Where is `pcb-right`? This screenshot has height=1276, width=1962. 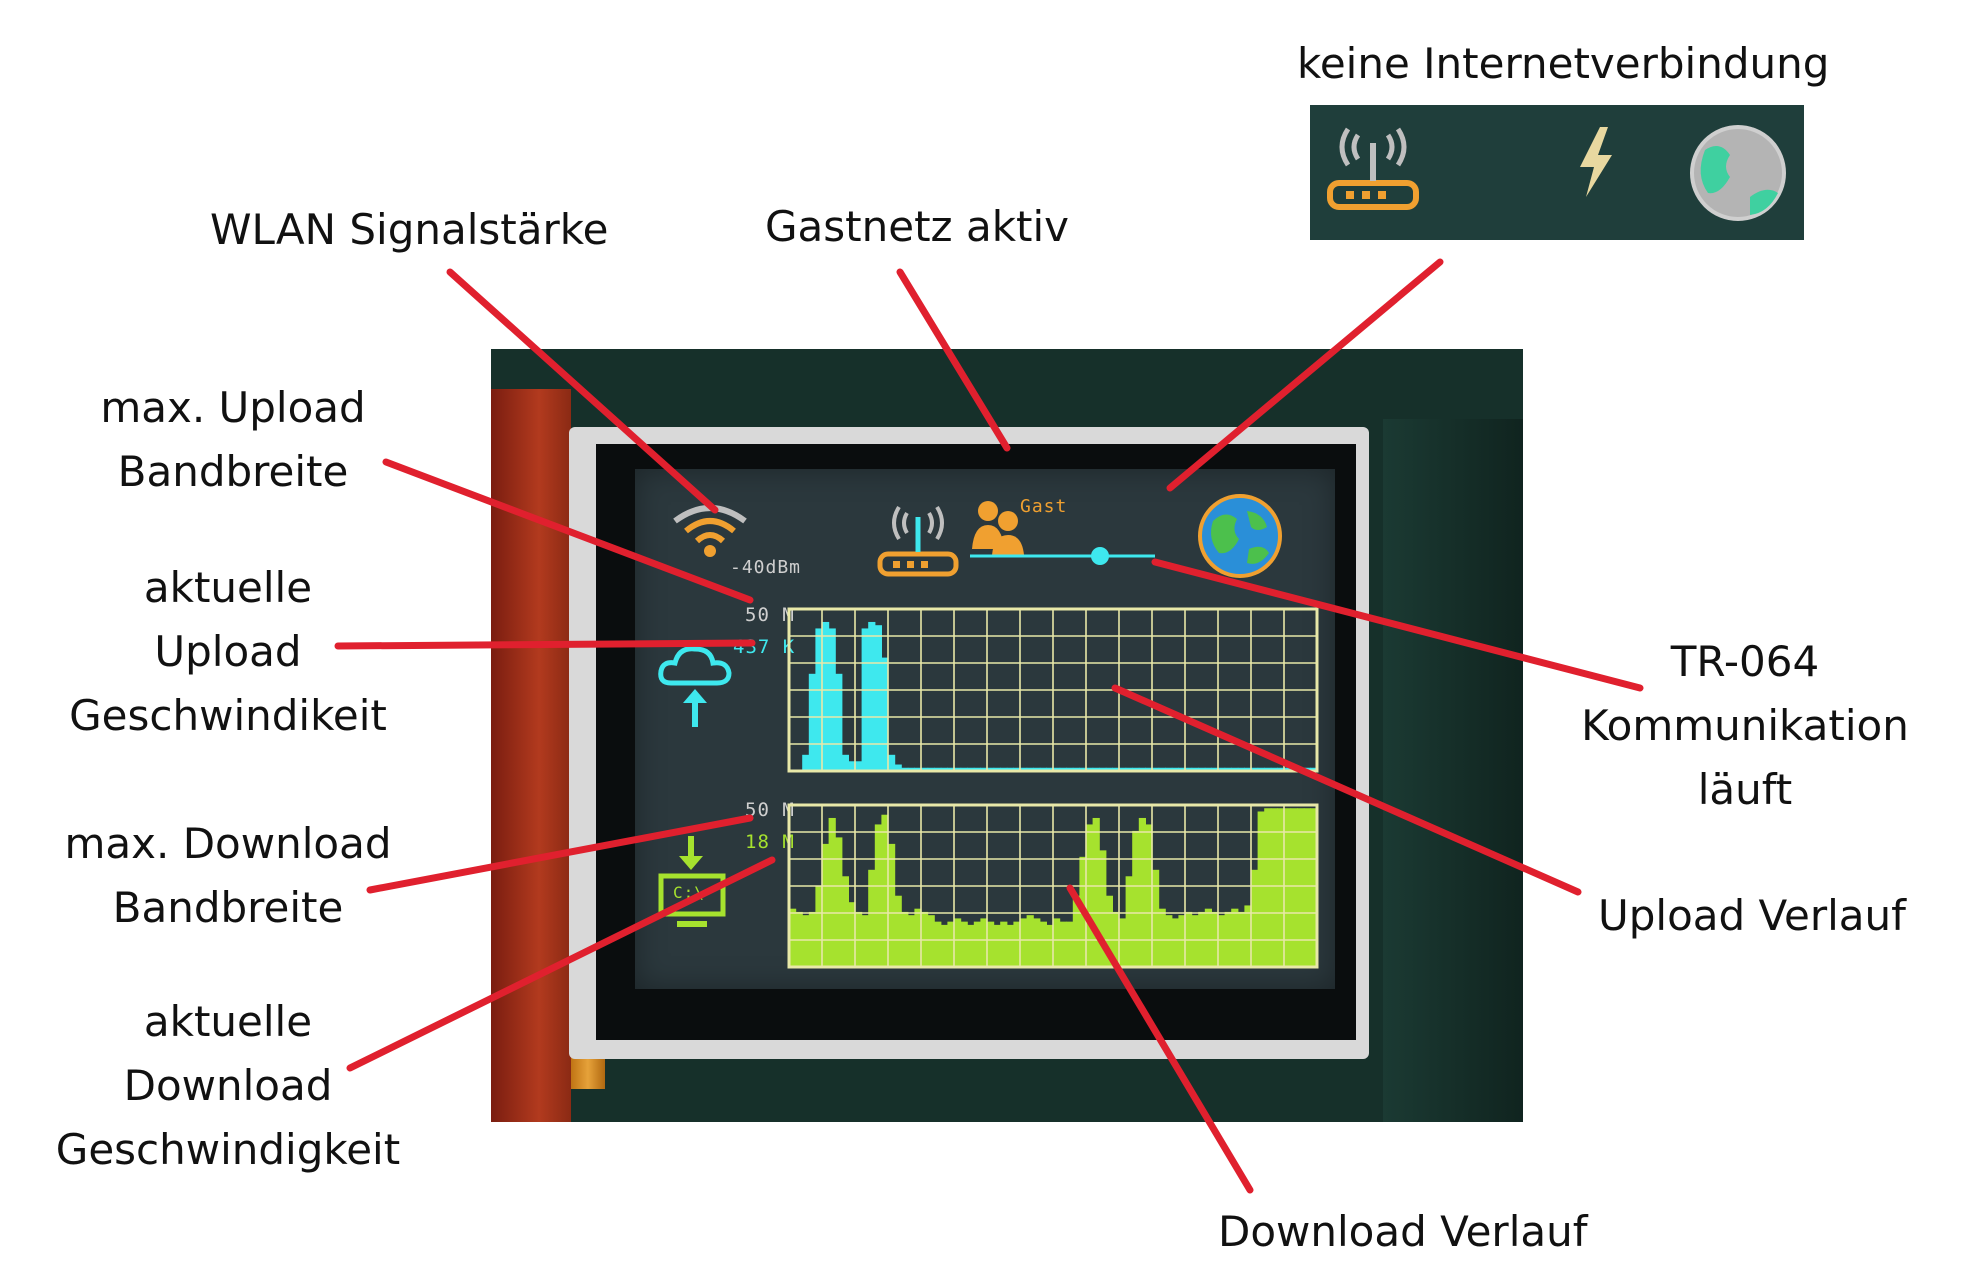
pcb-right is located at coordinates (1453, 770).